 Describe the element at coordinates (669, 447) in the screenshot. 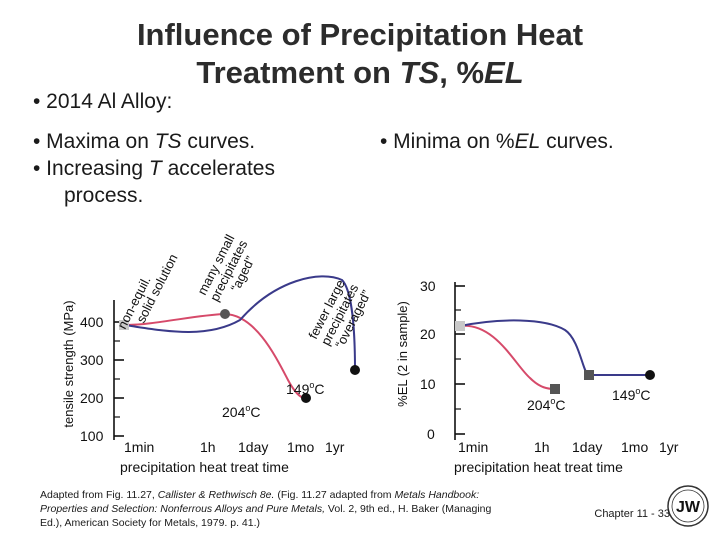

I see `el-x-tick-label: 1yr` at that location.